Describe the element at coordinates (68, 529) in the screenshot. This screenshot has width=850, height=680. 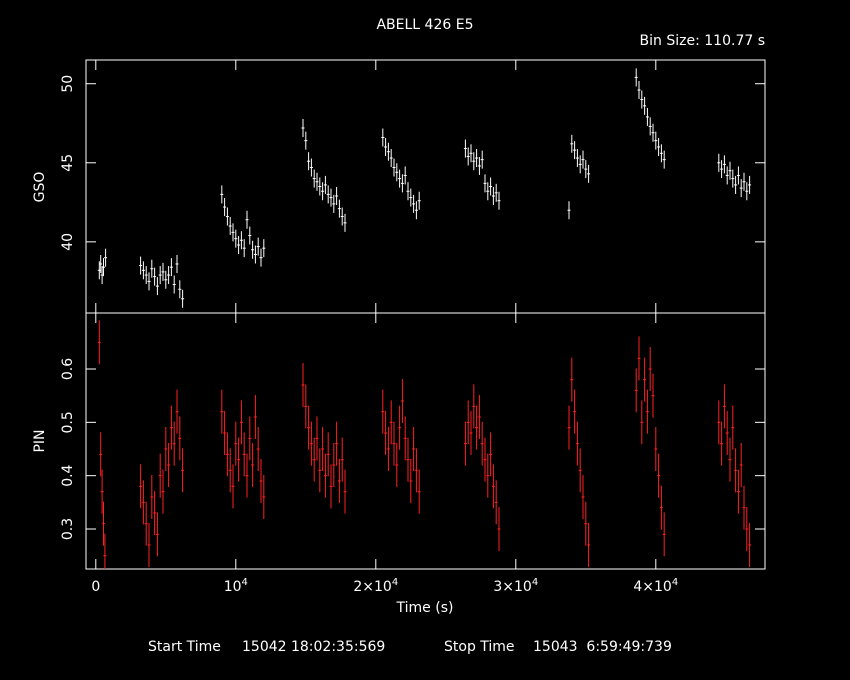
I see `pin-ytick-label: 0.3` at that location.